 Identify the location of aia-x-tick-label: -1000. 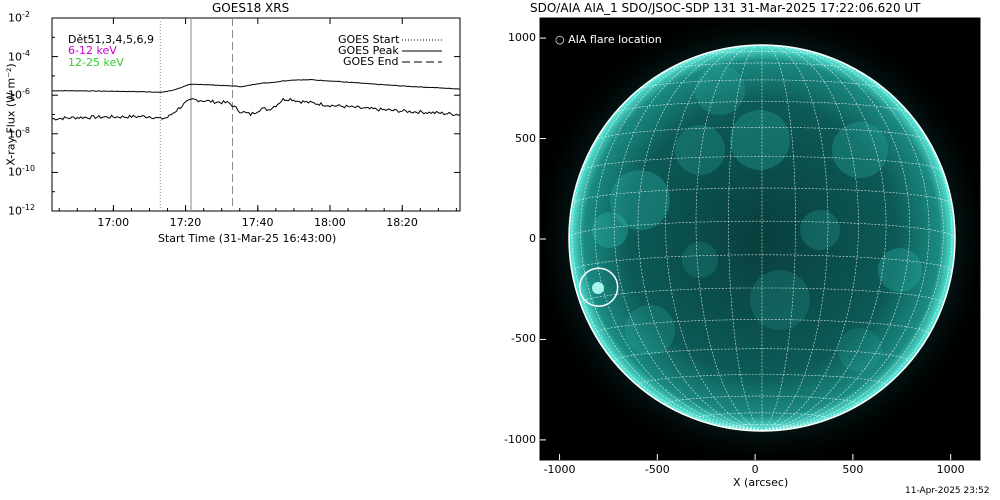
(559, 469).